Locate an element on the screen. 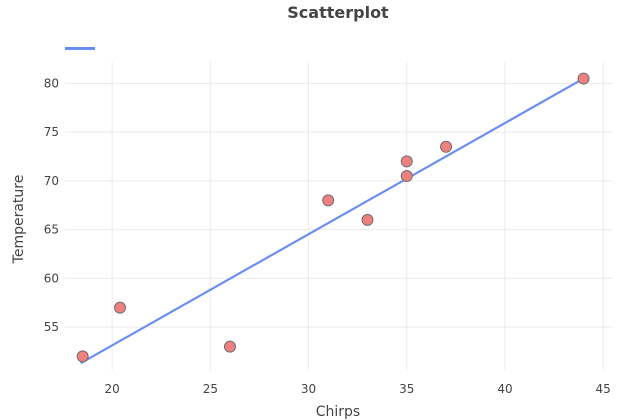 The image size is (626, 420). y-tick-label: 55 is located at coordinates (51, 327).